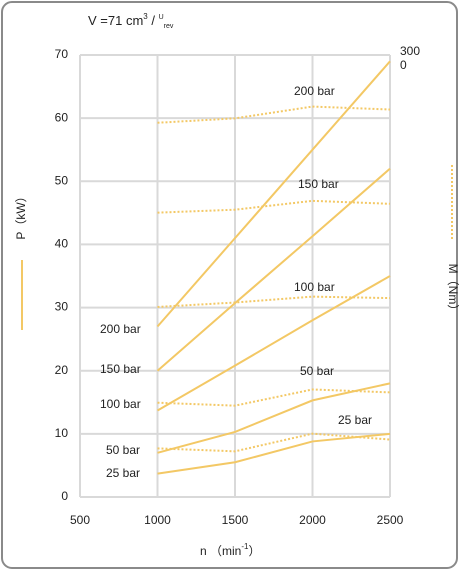 Image resolution: width=460 pixels, height=571 pixels. Describe the element at coordinates (157, 520) in the screenshot. I see `x-tick-label: 1000` at that location.